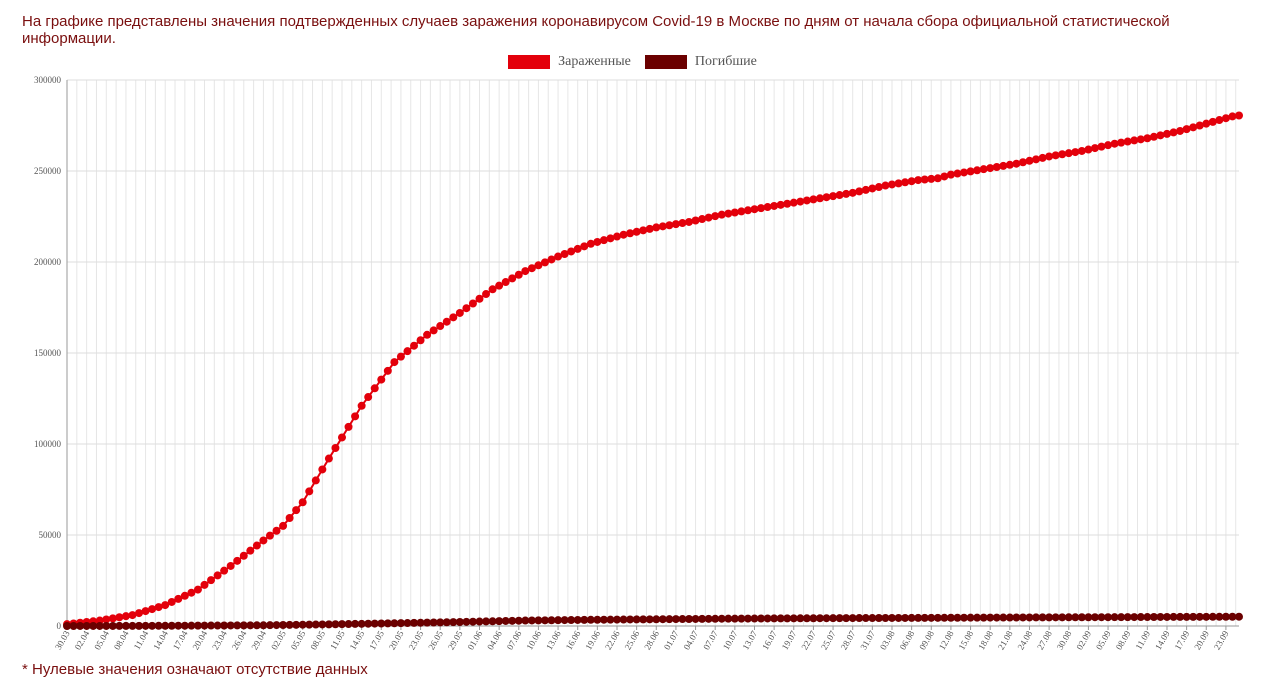  What do you see at coordinates (101, 640) in the screenshot?
I see `x-tick-label: 05.04` at bounding box center [101, 640].